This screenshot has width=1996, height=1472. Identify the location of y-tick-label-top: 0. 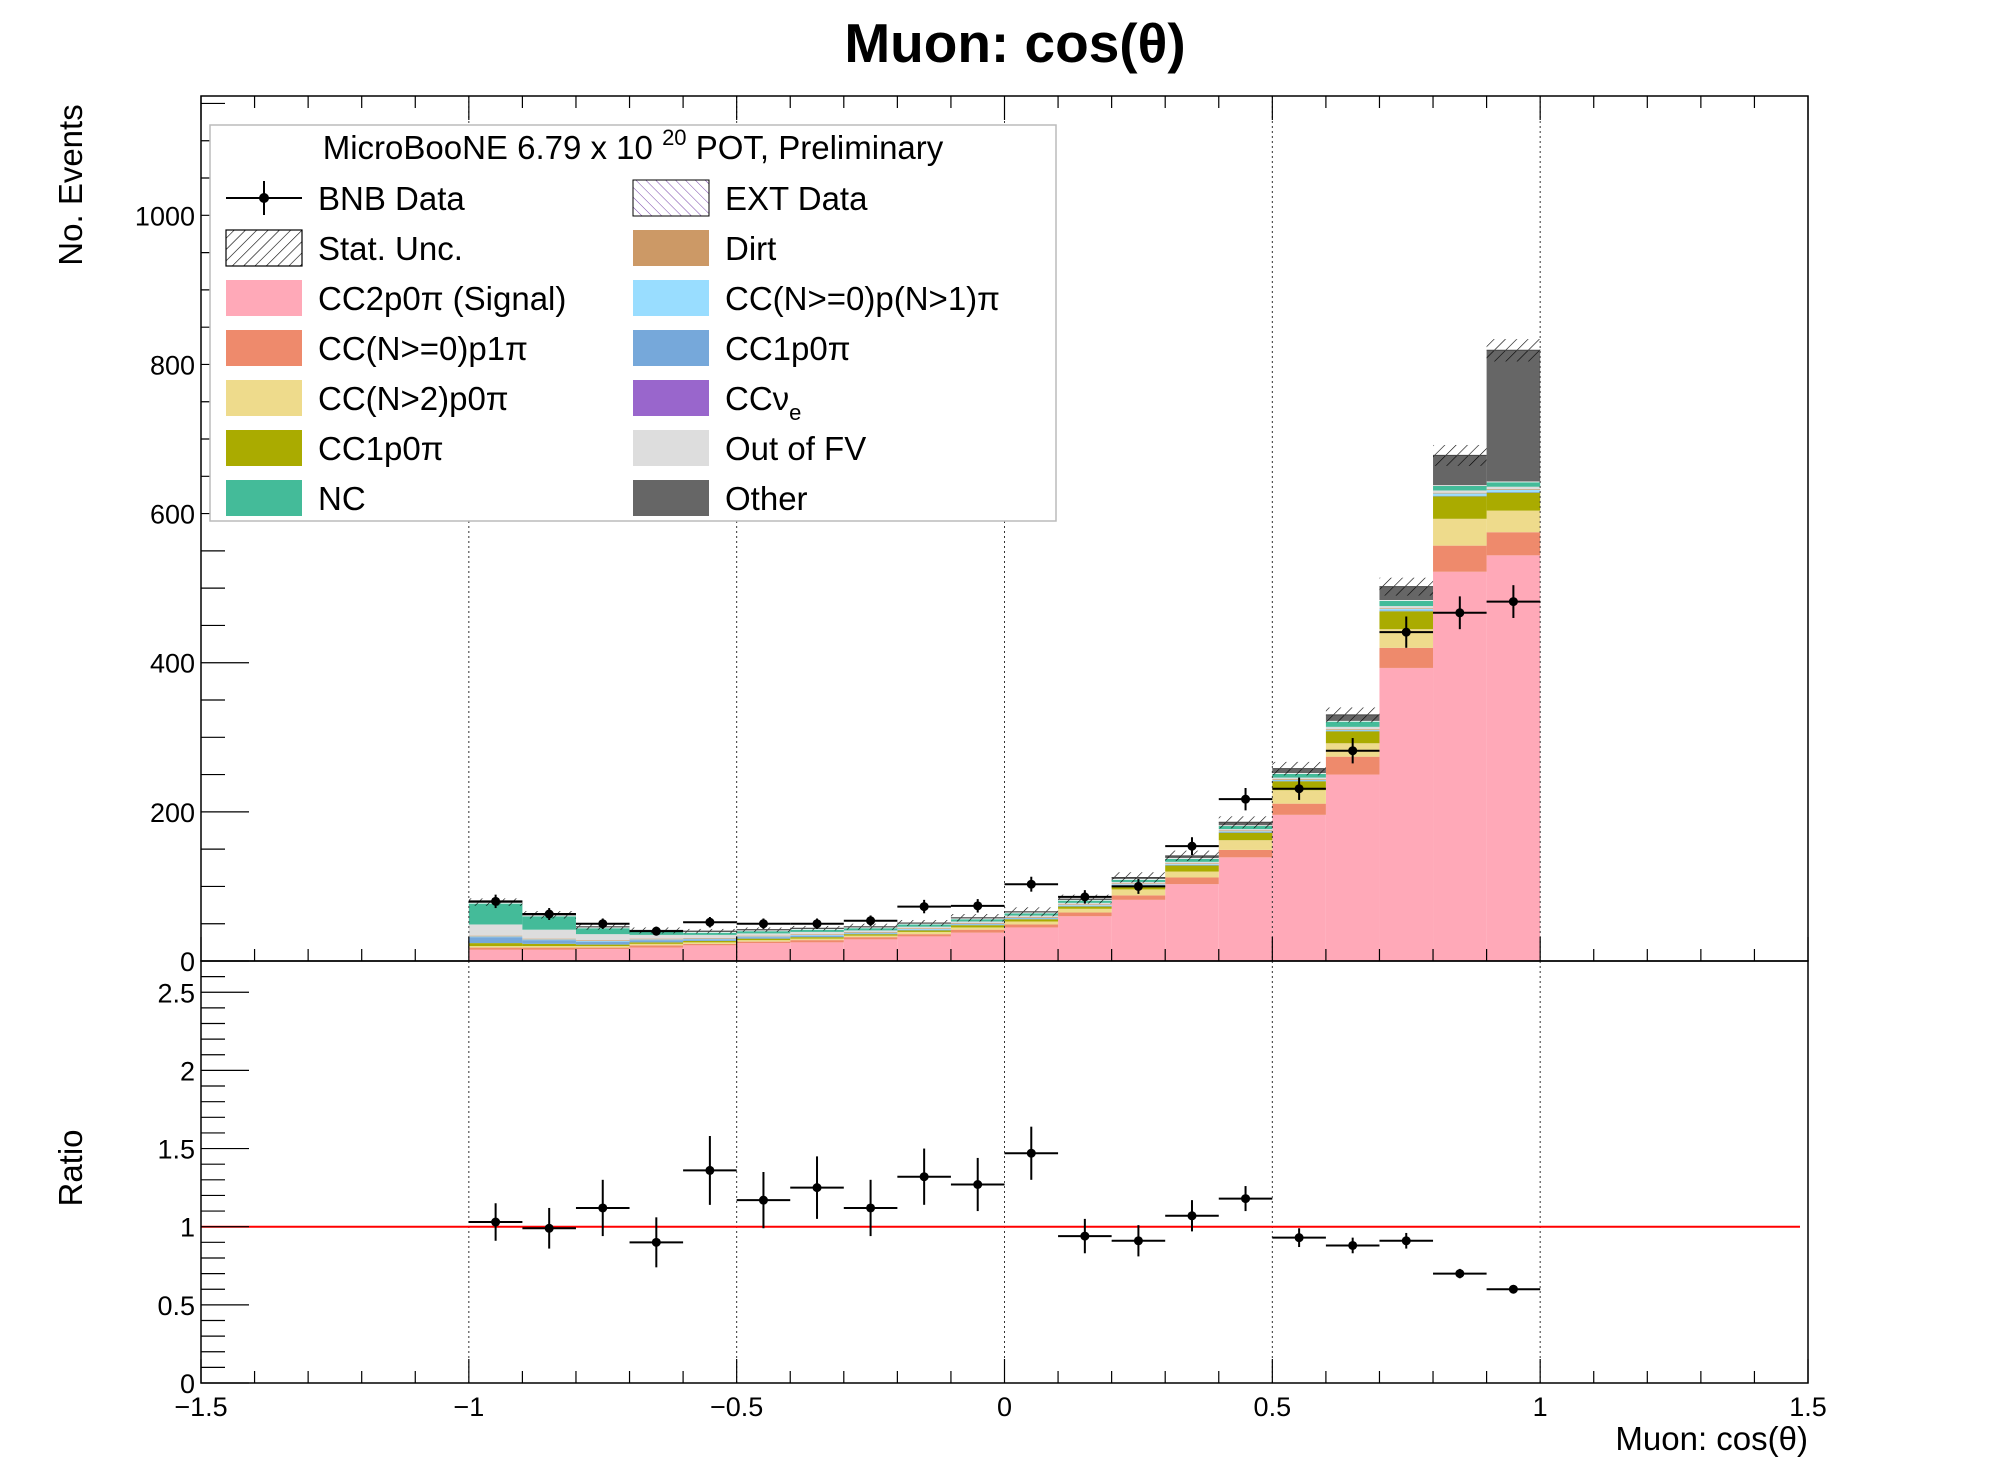
(187, 962).